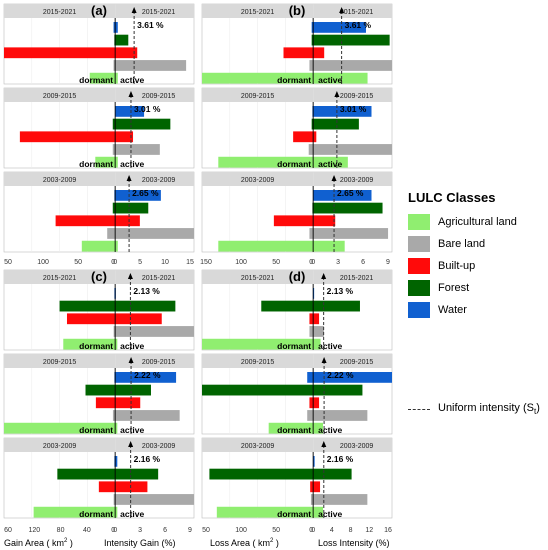  Describe the element at coordinates (146, 291) in the screenshot. I see `panel-c-facet-0-uniform-label: 2.13 %` at that location.